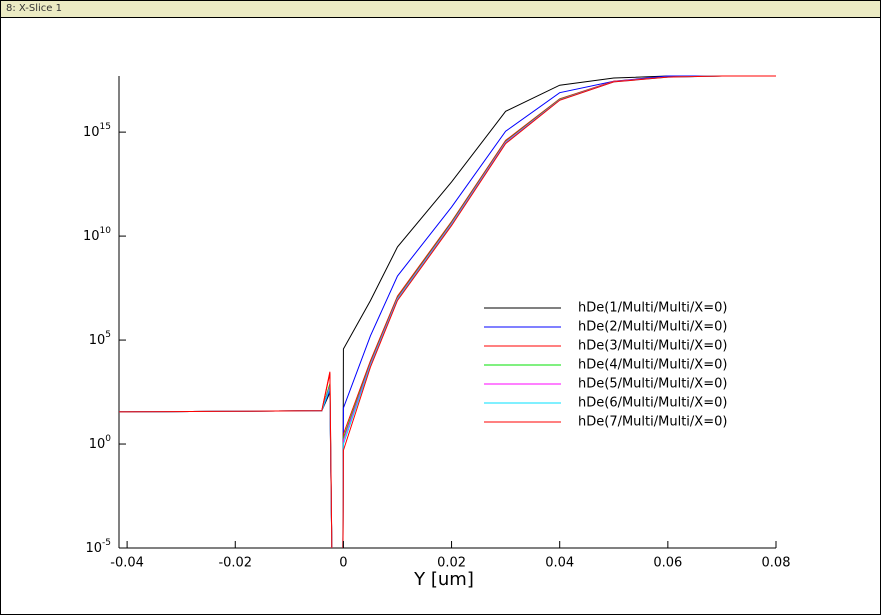 The height and width of the screenshot is (615, 881). I want to click on x-tick-label: 0.06, so click(667, 563).